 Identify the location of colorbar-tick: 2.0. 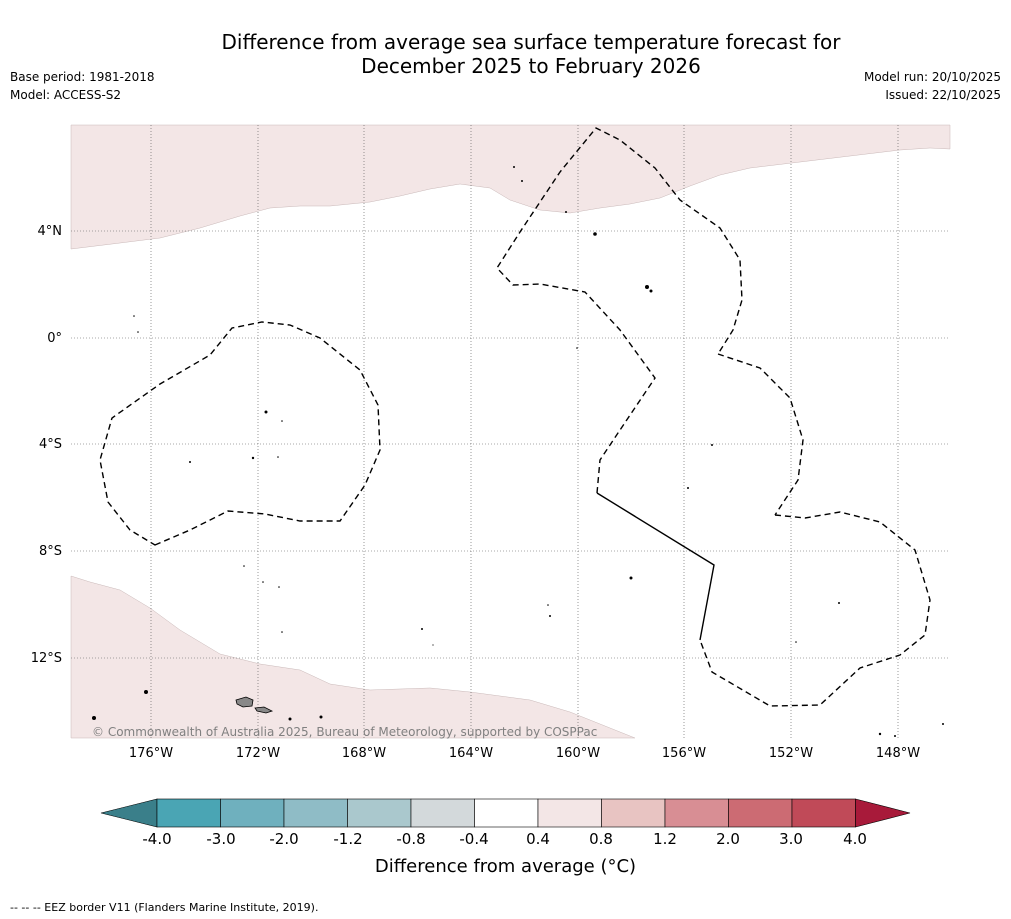
(728, 839).